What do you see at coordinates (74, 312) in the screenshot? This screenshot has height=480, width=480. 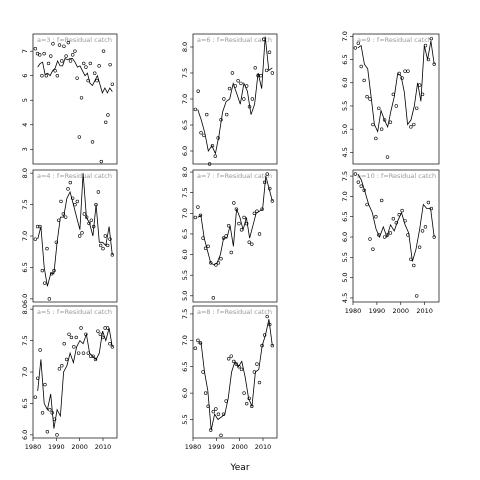 I see `panel-strip-label: a=5 : f=Residual catch` at bounding box center [74, 312].